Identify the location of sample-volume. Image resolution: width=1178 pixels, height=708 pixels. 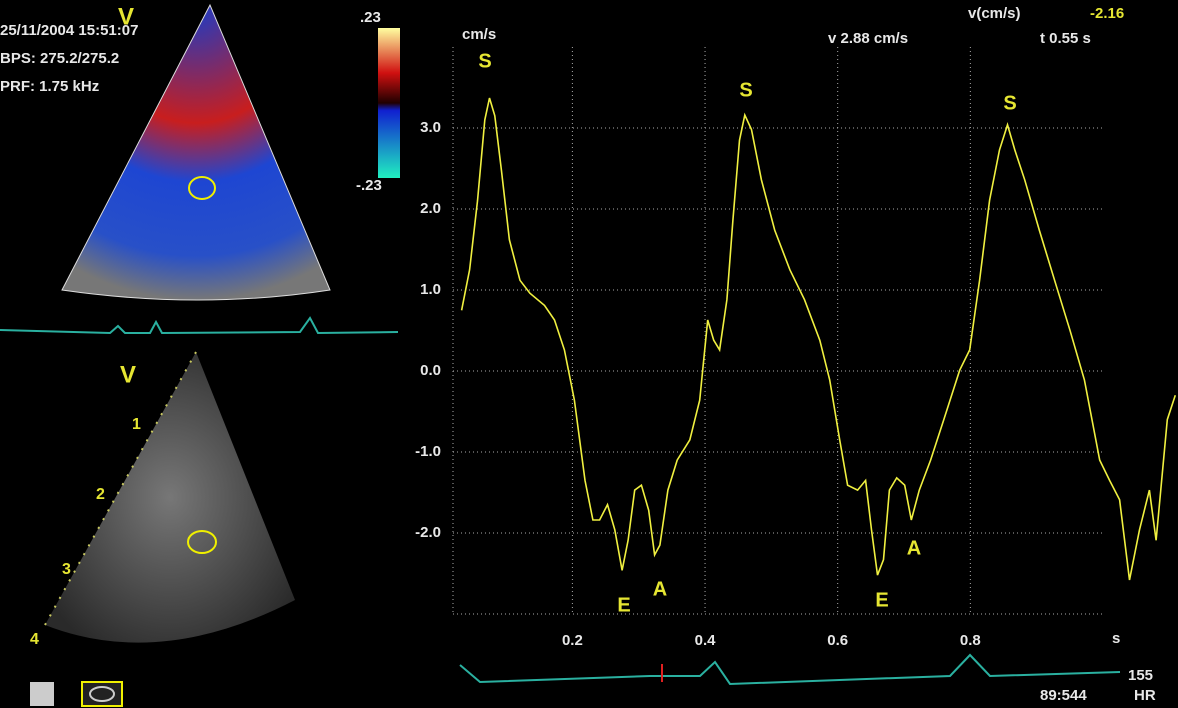
(202, 188).